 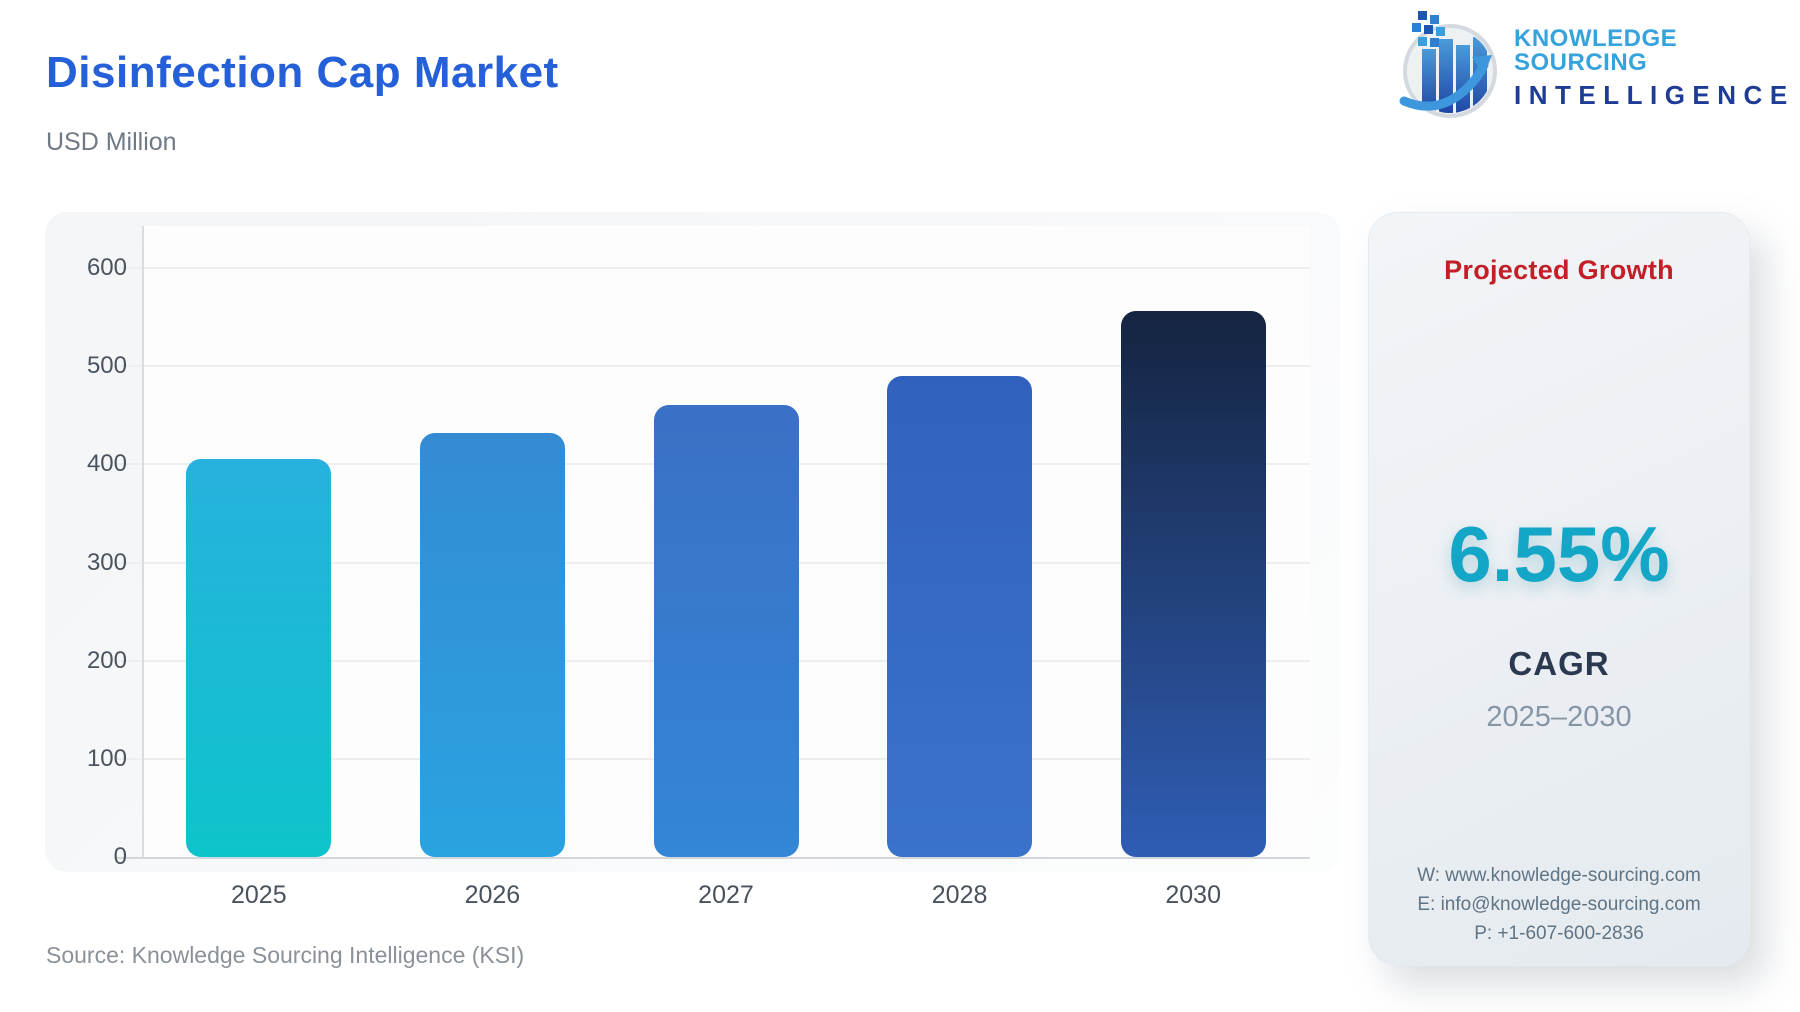 What do you see at coordinates (492, 644) in the screenshot?
I see `bar-2026` at bounding box center [492, 644].